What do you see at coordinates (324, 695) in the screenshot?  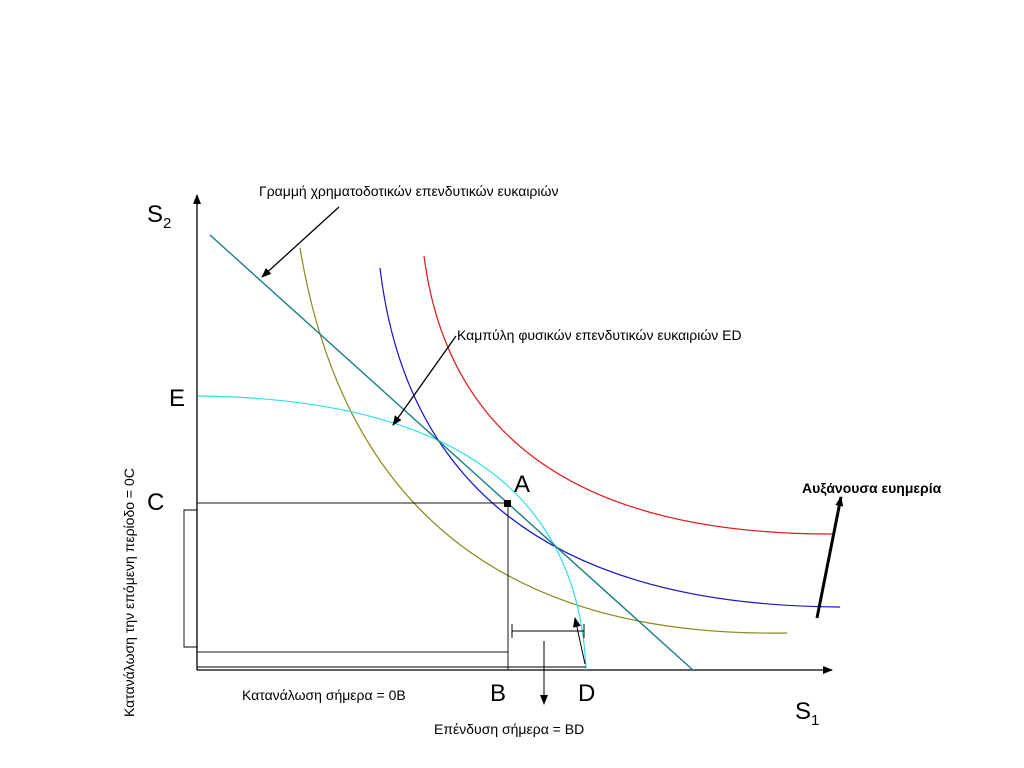 I see `consumption-today-label: Κατανάλωση σήμερα = 0B` at bounding box center [324, 695].